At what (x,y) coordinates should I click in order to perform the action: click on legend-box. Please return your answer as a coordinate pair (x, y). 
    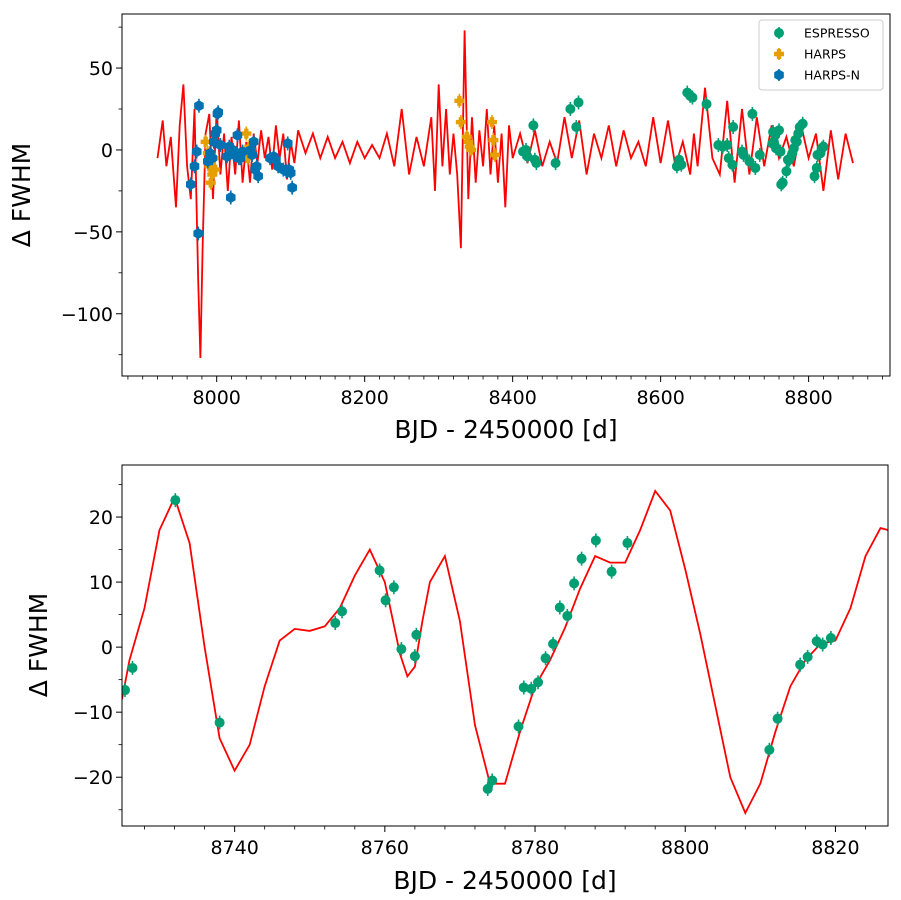
    Looking at the image, I should click on (821, 55).